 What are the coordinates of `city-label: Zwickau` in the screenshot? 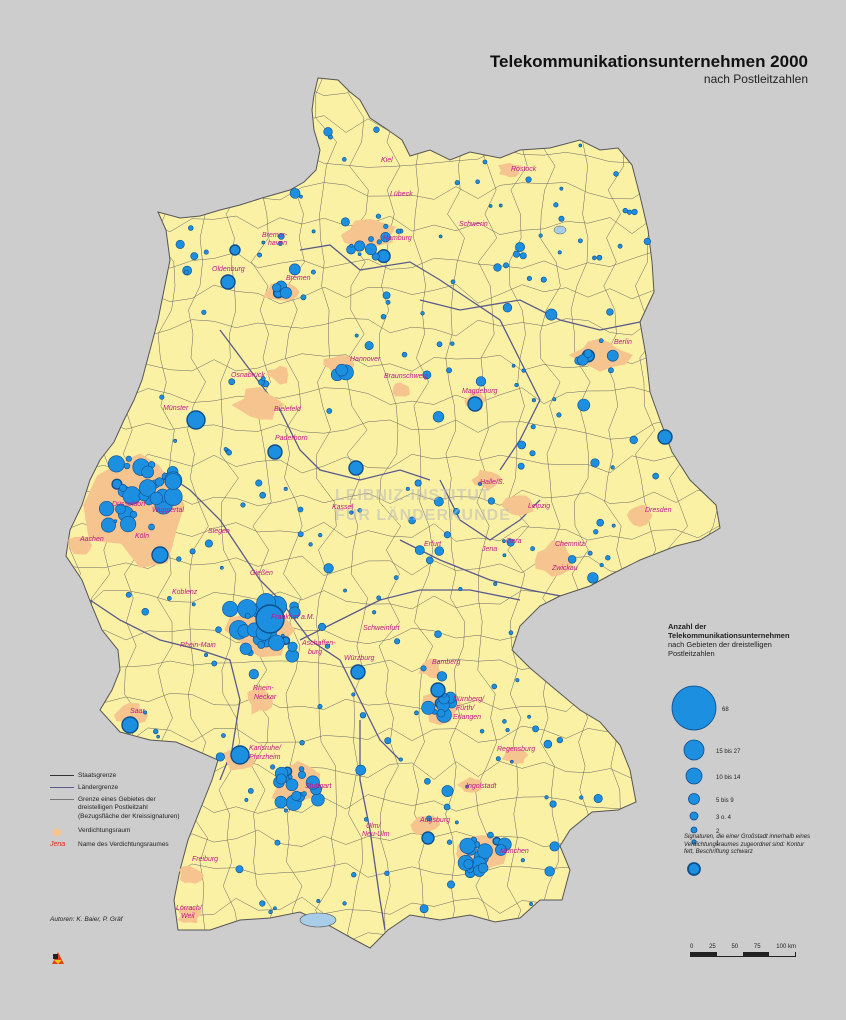 It's located at (564, 568).